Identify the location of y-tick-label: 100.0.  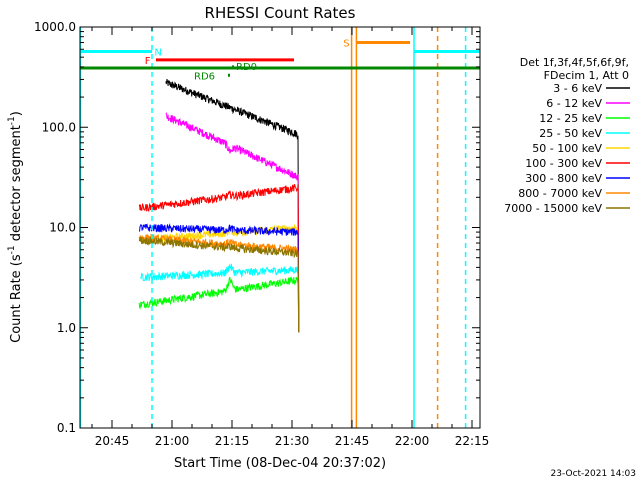
(59, 127).